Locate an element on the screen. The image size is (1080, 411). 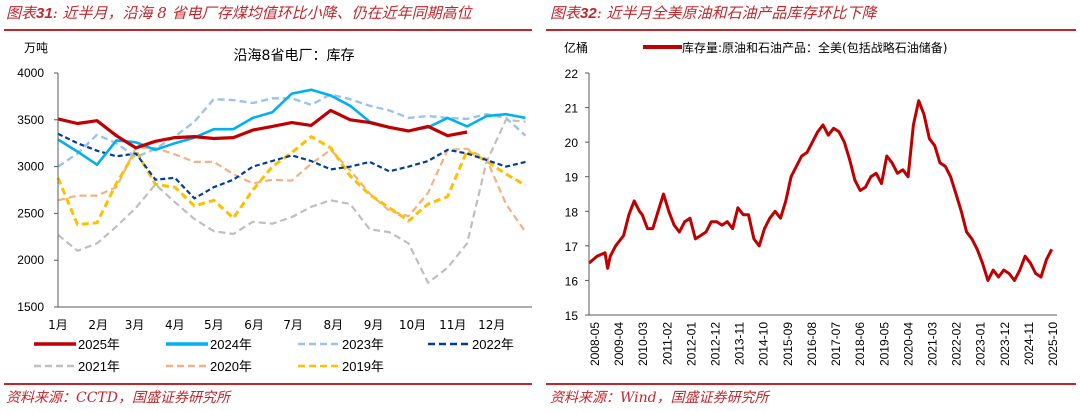
right-x-tick-label: 2023-01 is located at coordinates (981, 344).